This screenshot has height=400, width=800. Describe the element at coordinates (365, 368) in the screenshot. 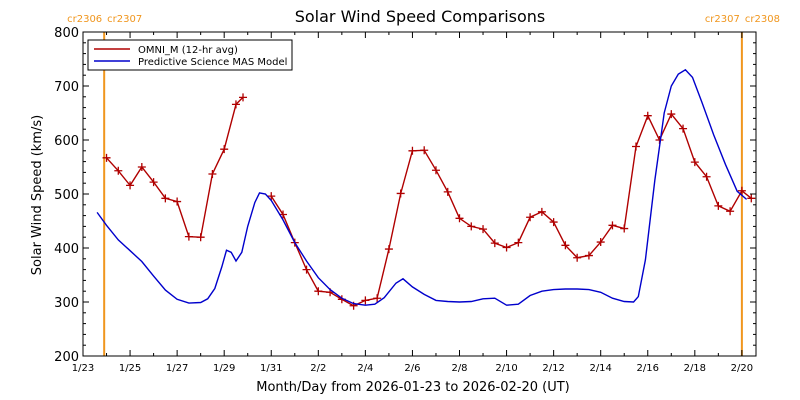

I see `x-tick-label: 2/4` at that location.